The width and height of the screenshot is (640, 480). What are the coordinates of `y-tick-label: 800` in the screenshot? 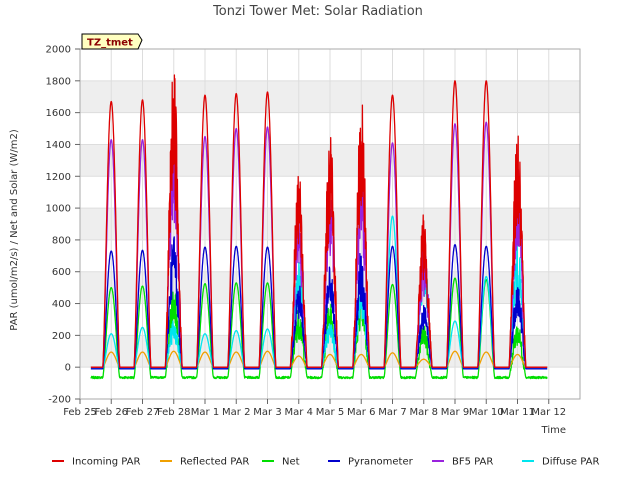 It's located at (61, 240).